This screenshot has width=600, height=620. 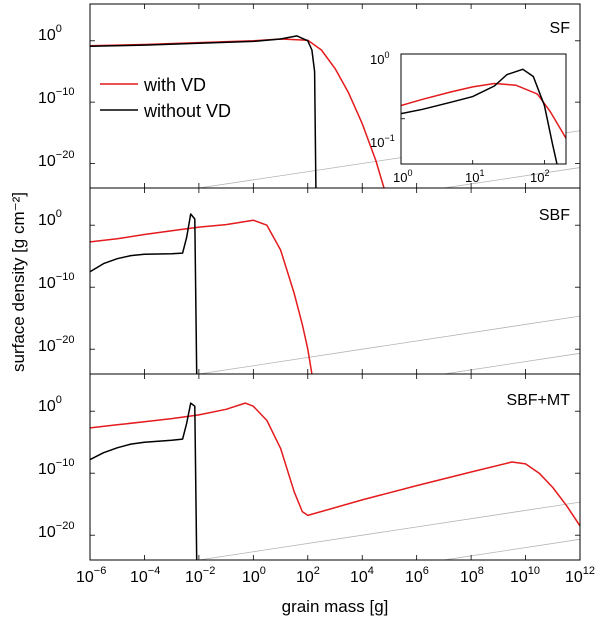 I want to click on inset-series-line-with-vd, so click(x=483, y=110).